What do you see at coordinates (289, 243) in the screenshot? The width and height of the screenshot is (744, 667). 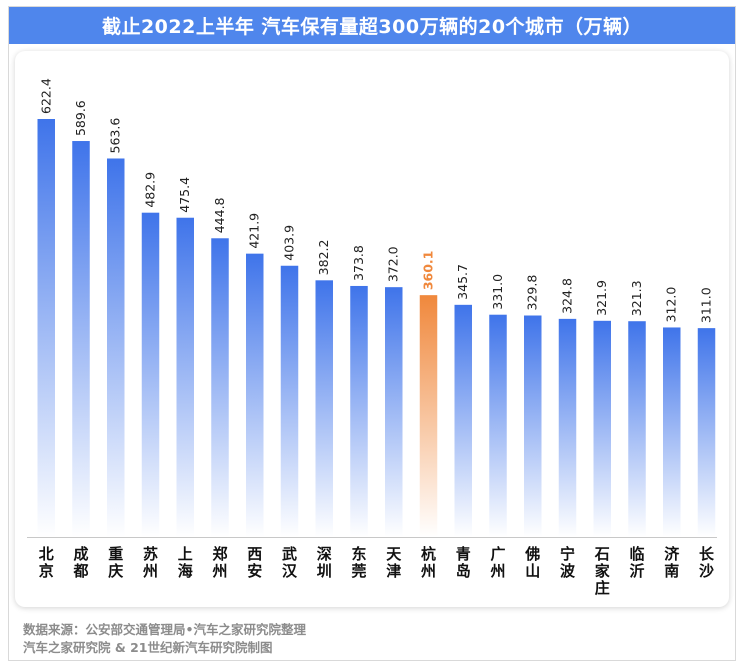 I see `value-label-武汉: 403.9` at bounding box center [289, 243].